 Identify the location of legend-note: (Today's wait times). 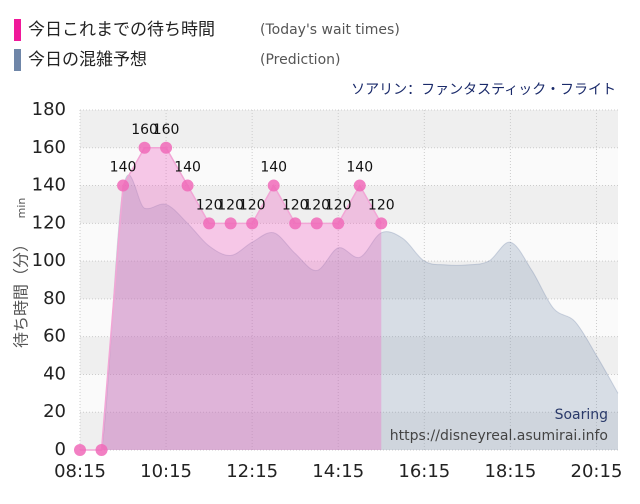
(330, 30).